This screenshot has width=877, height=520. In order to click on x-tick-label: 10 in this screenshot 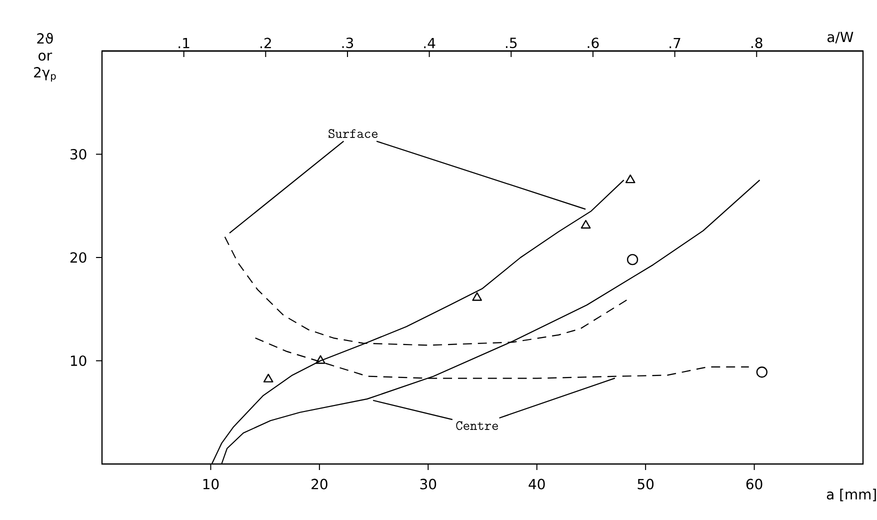, I will do `click(211, 484)`.